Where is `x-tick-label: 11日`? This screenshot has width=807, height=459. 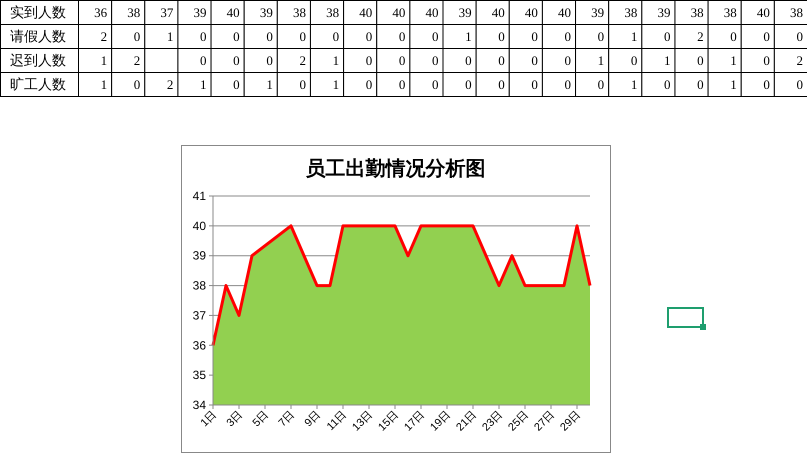 x-tick-label: 11日 is located at coordinates (337, 420).